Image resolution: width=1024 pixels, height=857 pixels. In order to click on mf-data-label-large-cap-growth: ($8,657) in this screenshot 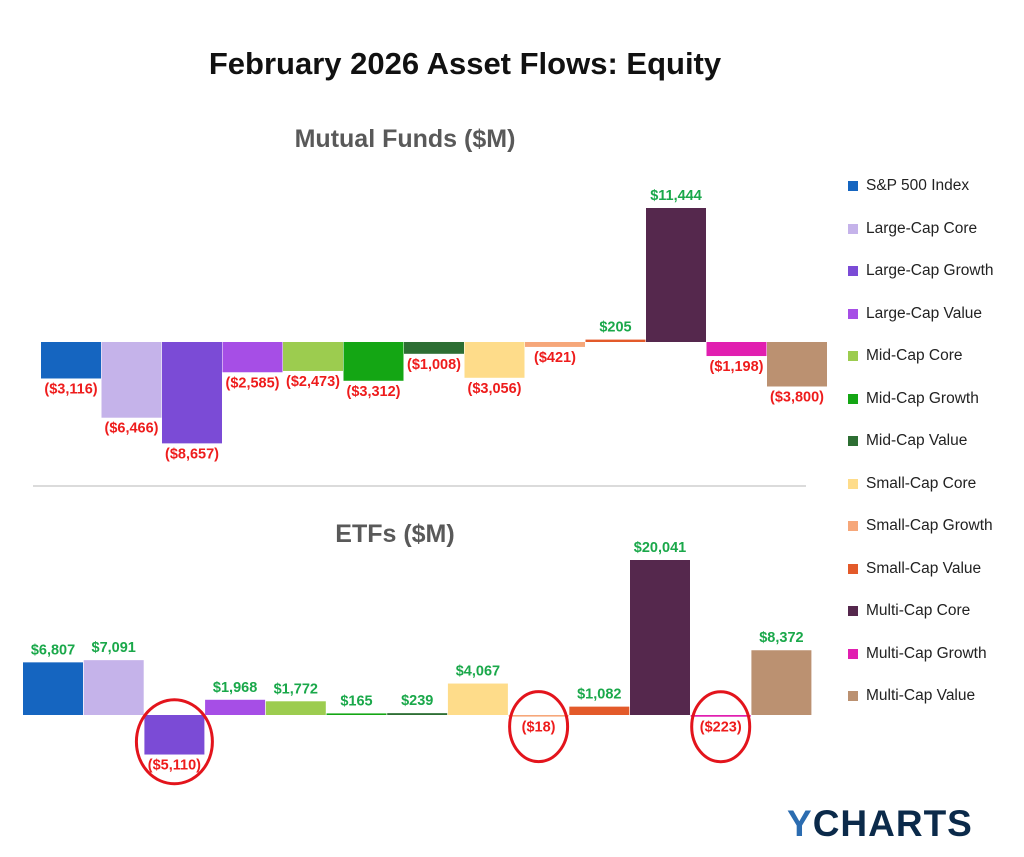, I will do `click(192, 454)`.